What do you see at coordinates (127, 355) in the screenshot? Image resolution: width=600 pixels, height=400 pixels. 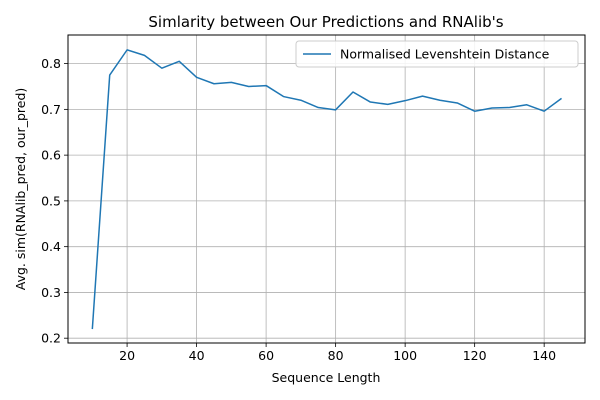 I see `x-tick-label: 20` at bounding box center [127, 355].